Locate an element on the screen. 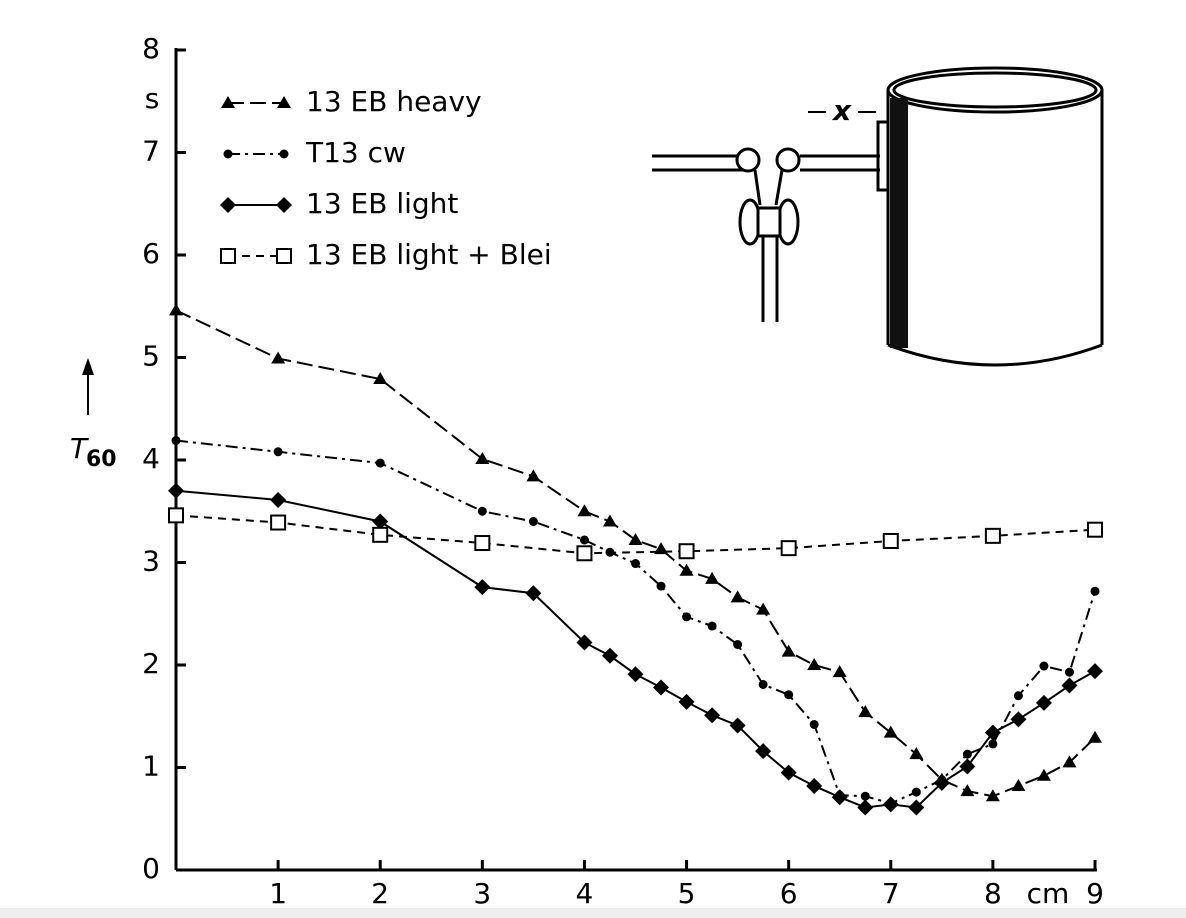  x-tick-label: 5 is located at coordinates (687, 893).